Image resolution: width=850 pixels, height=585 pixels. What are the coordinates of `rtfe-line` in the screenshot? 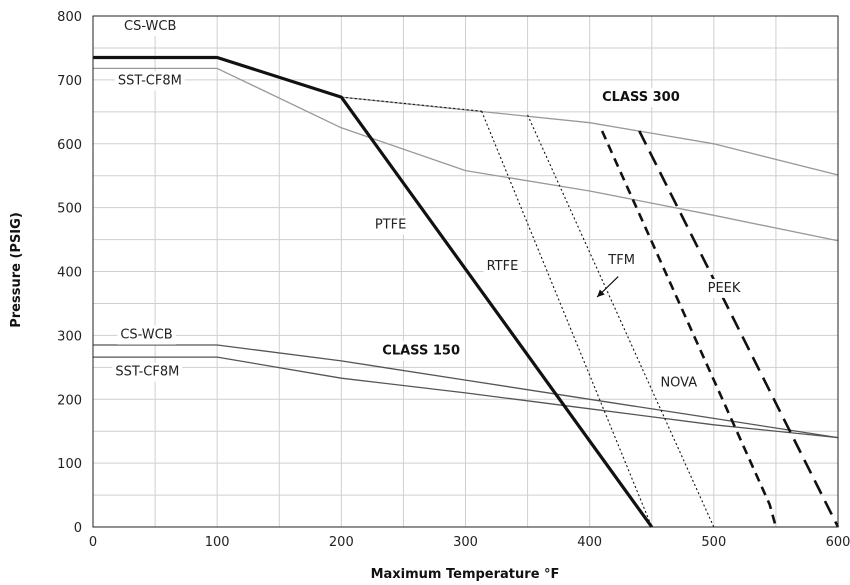 It's located at (567, 319).